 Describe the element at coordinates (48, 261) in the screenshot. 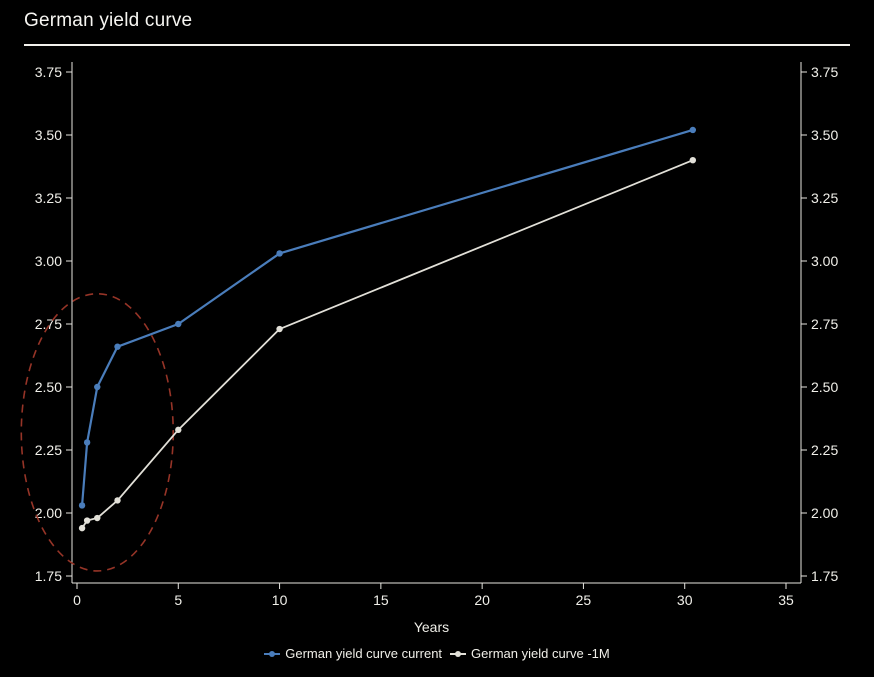

I see `y-tick-label-left: 3.00` at that location.